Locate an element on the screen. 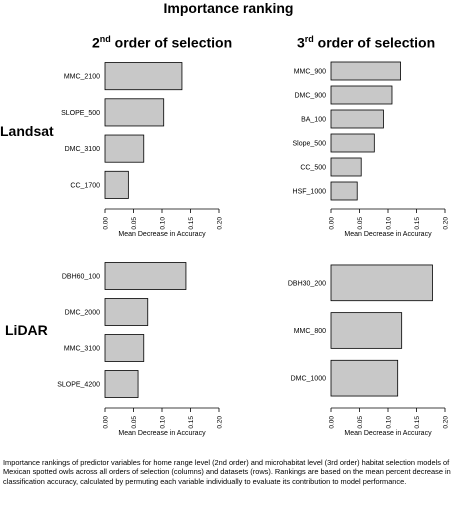 Image resolution: width=457 pixels, height=505 pixels. category-label: BA_100 is located at coordinates (313, 120).